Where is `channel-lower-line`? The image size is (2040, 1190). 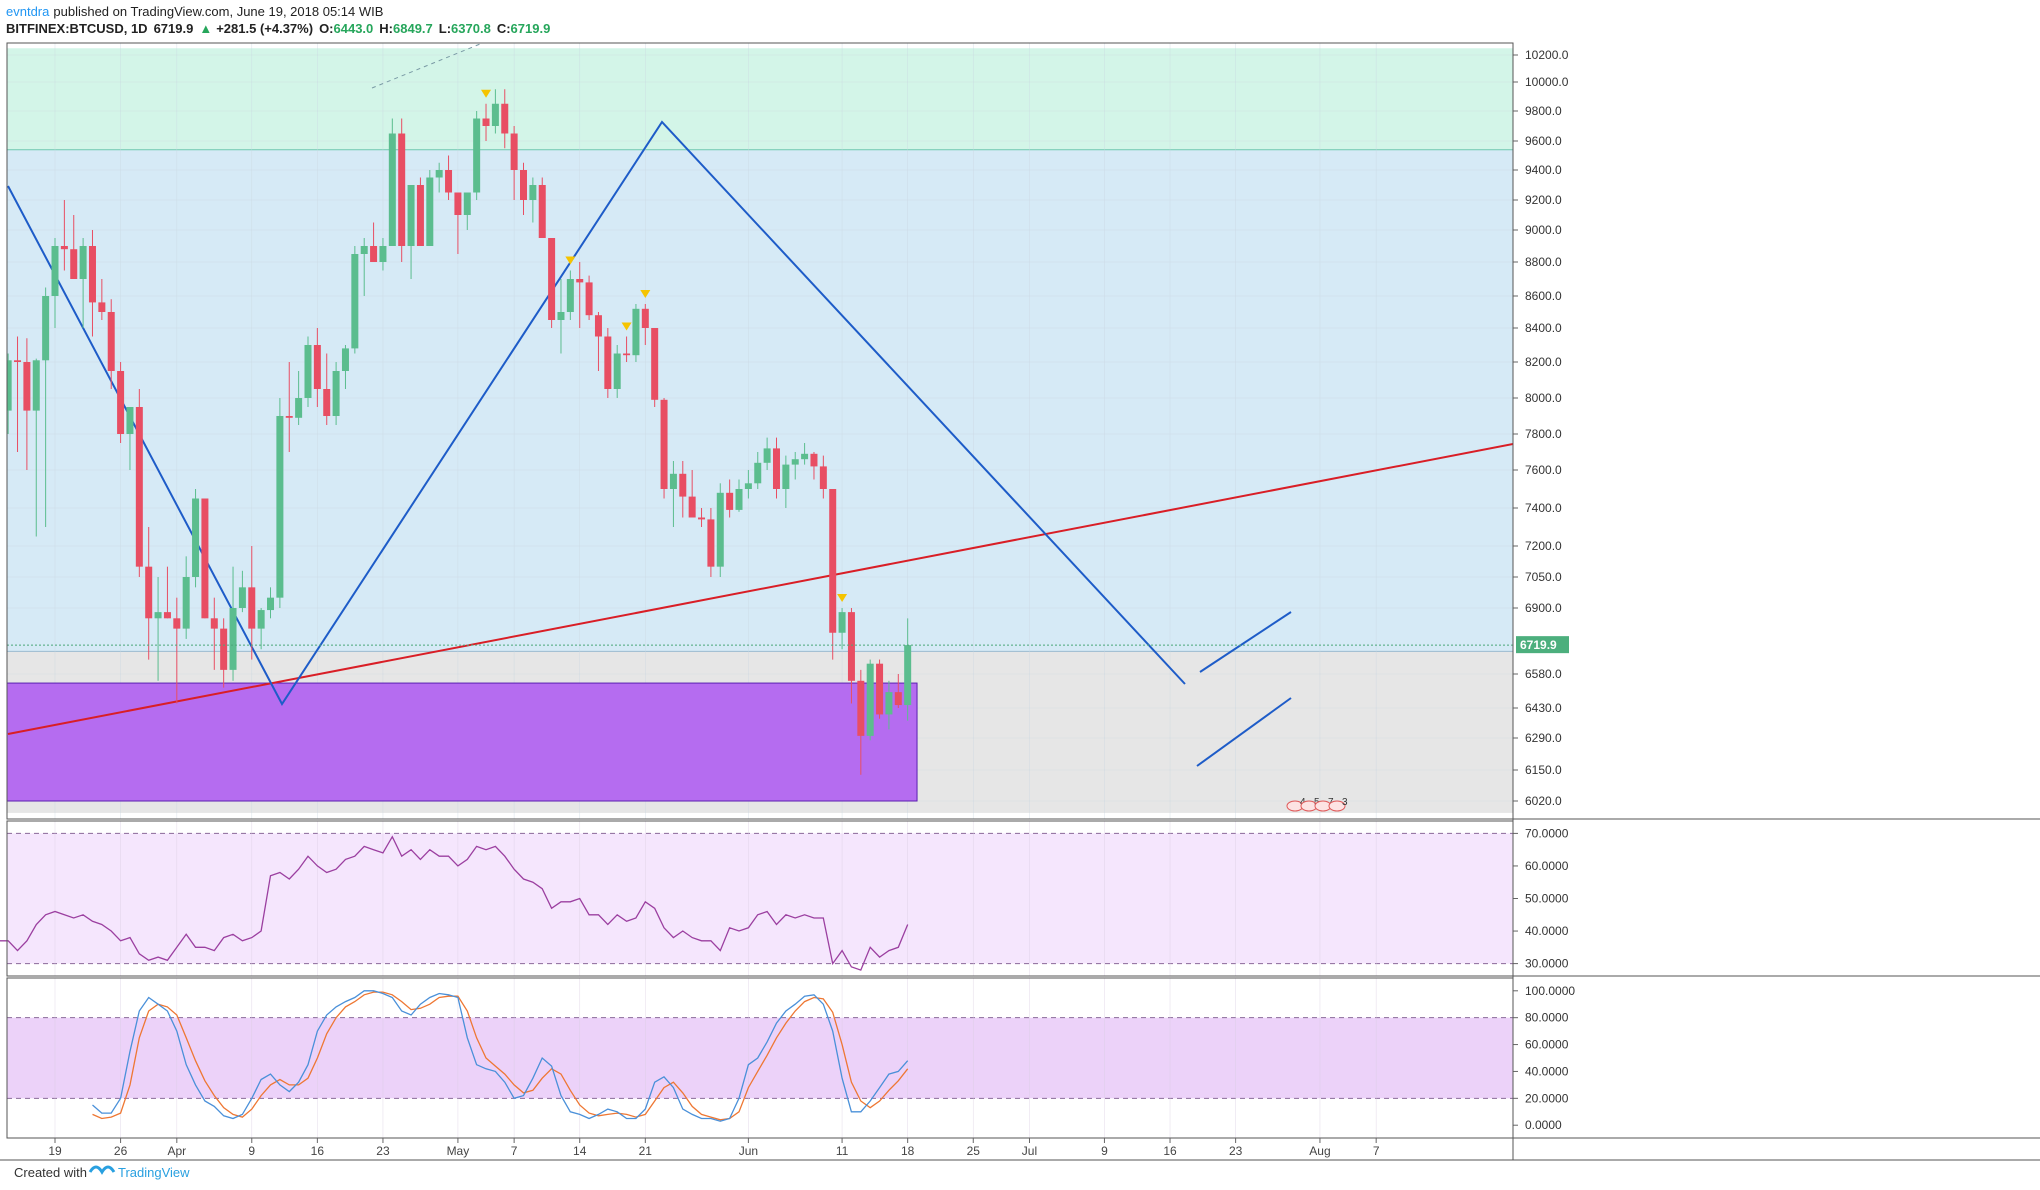 channel-lower-line is located at coordinates (1244, 732).